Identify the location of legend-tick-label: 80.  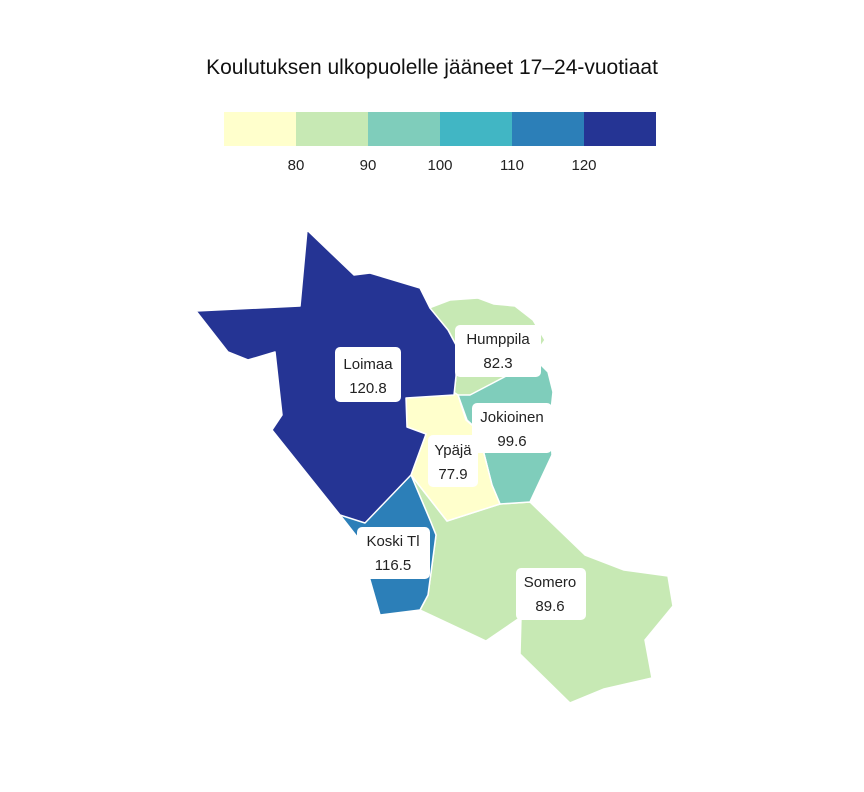
(296, 165).